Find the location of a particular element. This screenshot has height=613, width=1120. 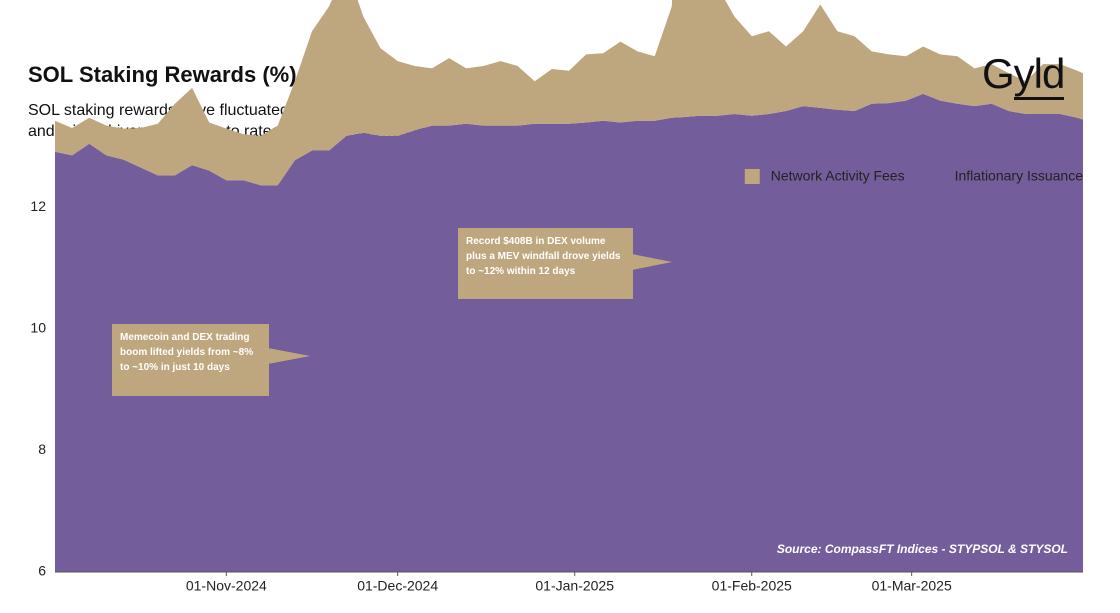

x-tick-label: 01-Jan-2025 is located at coordinates (574, 586).